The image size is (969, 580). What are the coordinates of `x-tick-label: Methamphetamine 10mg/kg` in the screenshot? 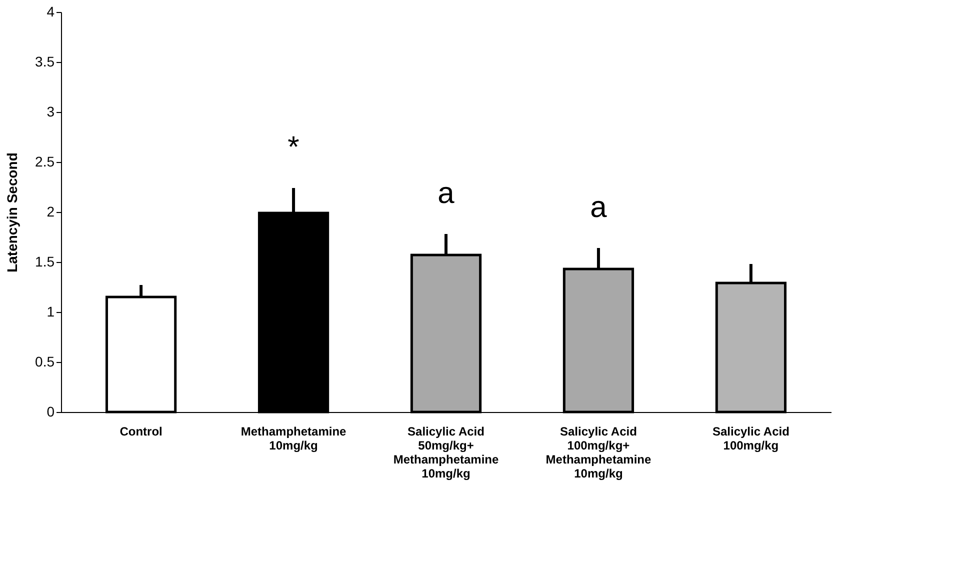 It's located at (293, 438).